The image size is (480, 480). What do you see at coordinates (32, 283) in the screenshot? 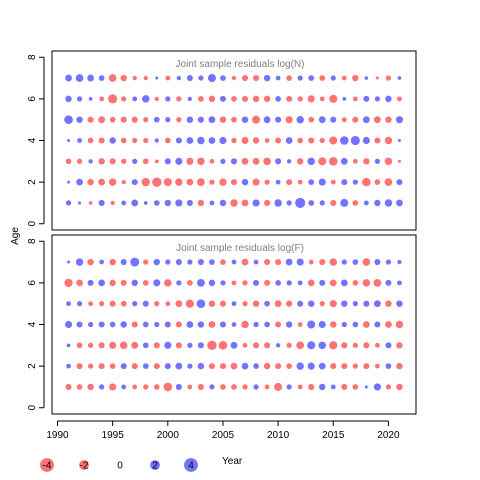
I see `y-tick-label: 6` at bounding box center [32, 283].